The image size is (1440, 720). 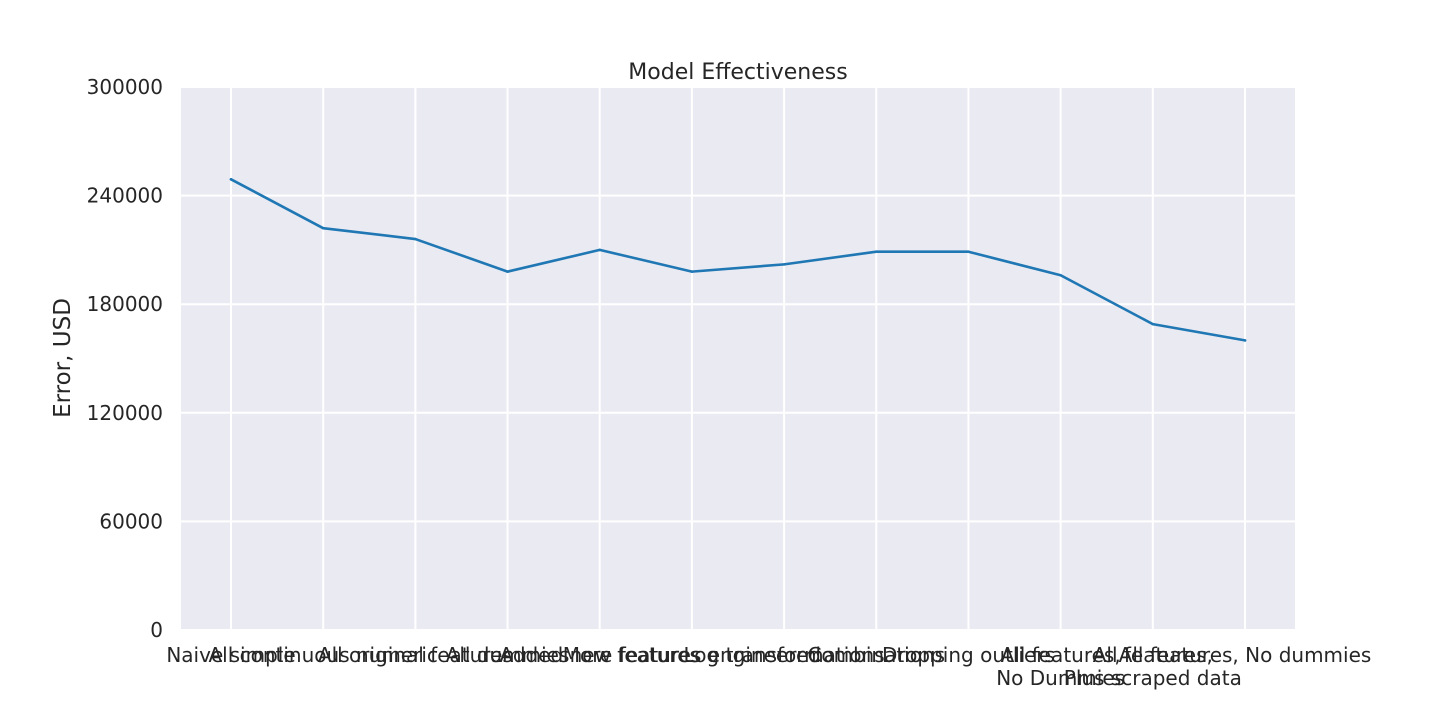 I want to click on y-tick-label: 0, so click(x=156, y=630).